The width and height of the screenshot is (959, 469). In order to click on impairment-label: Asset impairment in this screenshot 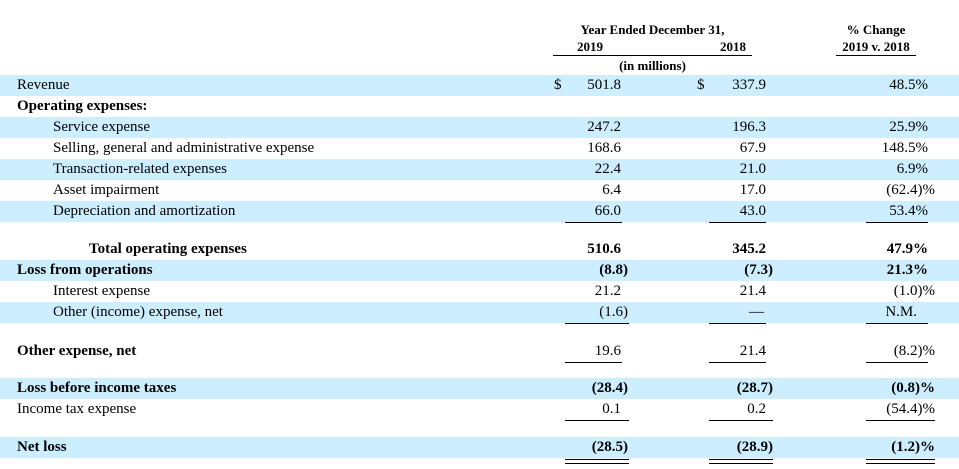, I will do `click(106, 190)`.